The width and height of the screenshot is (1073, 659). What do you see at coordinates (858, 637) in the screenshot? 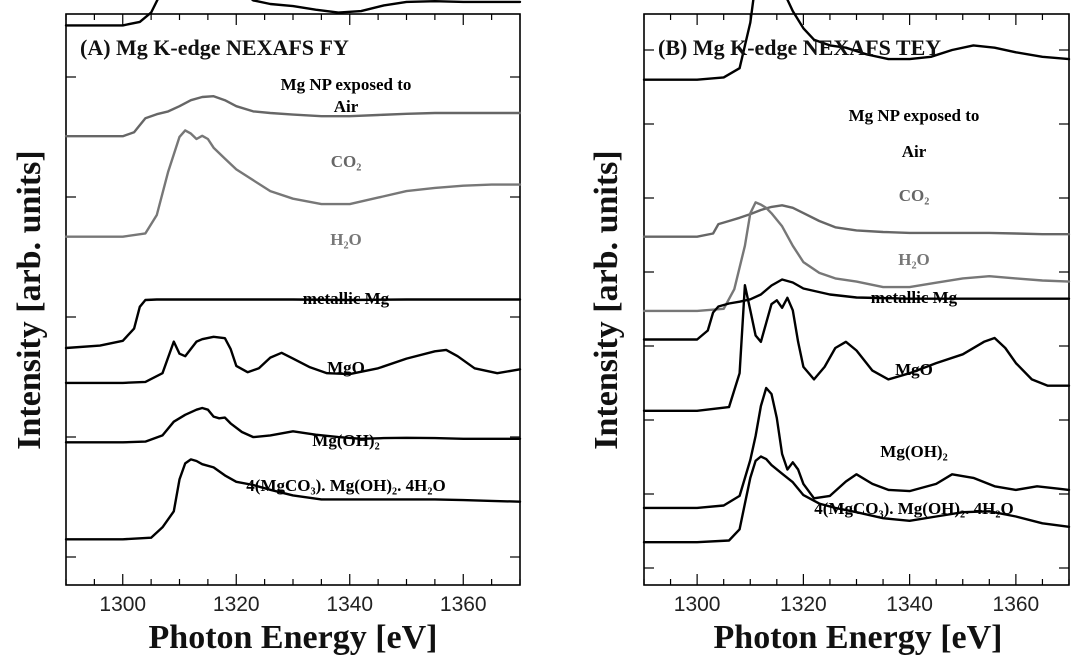
I see `panel-b-x-axis-label: Photon Energy [eV]` at bounding box center [858, 637].